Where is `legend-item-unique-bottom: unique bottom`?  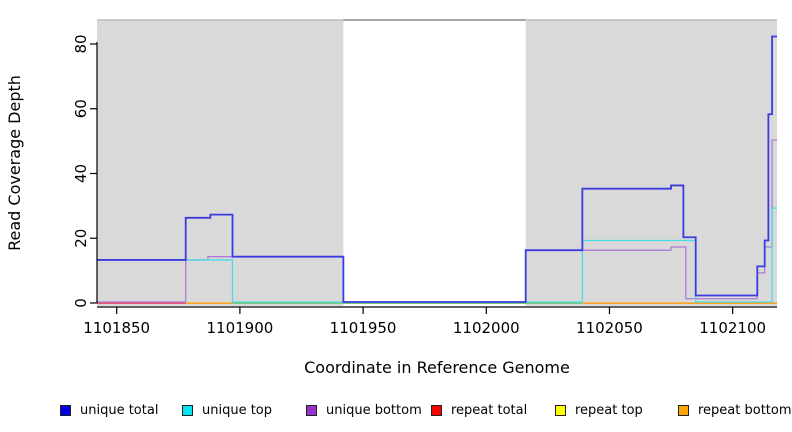 legend-item-unique-bottom: unique bottom is located at coordinates (364, 410).